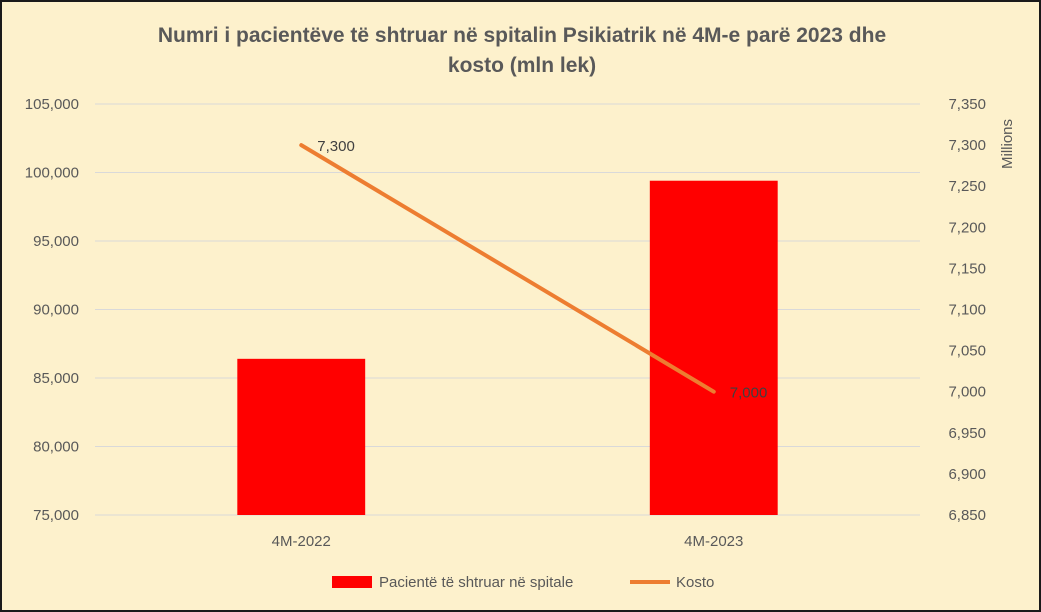 Image resolution: width=1041 pixels, height=612 pixels. Describe the element at coordinates (56, 310) in the screenshot. I see `left-axis-tick-label: 90,000` at that location.